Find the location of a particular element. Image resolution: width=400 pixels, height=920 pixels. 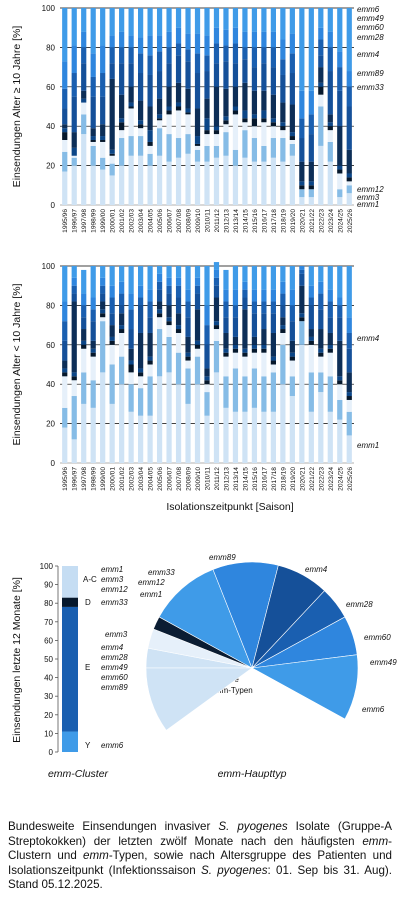

chart2-ytick-label: 80 is located at coordinates (50, 305).